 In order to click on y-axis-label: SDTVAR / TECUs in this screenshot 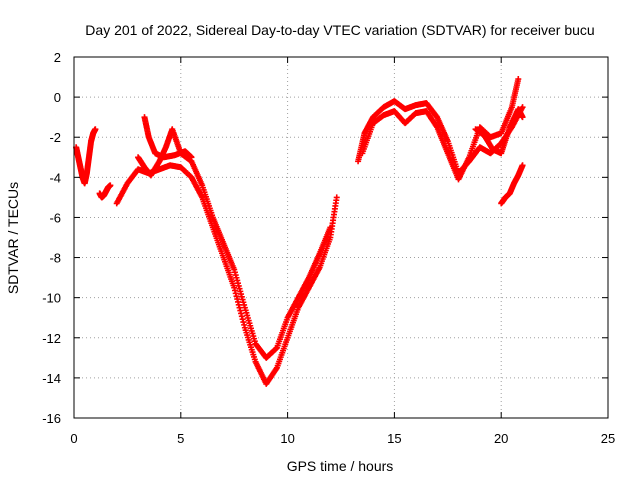, I will do `click(13, 238)`.